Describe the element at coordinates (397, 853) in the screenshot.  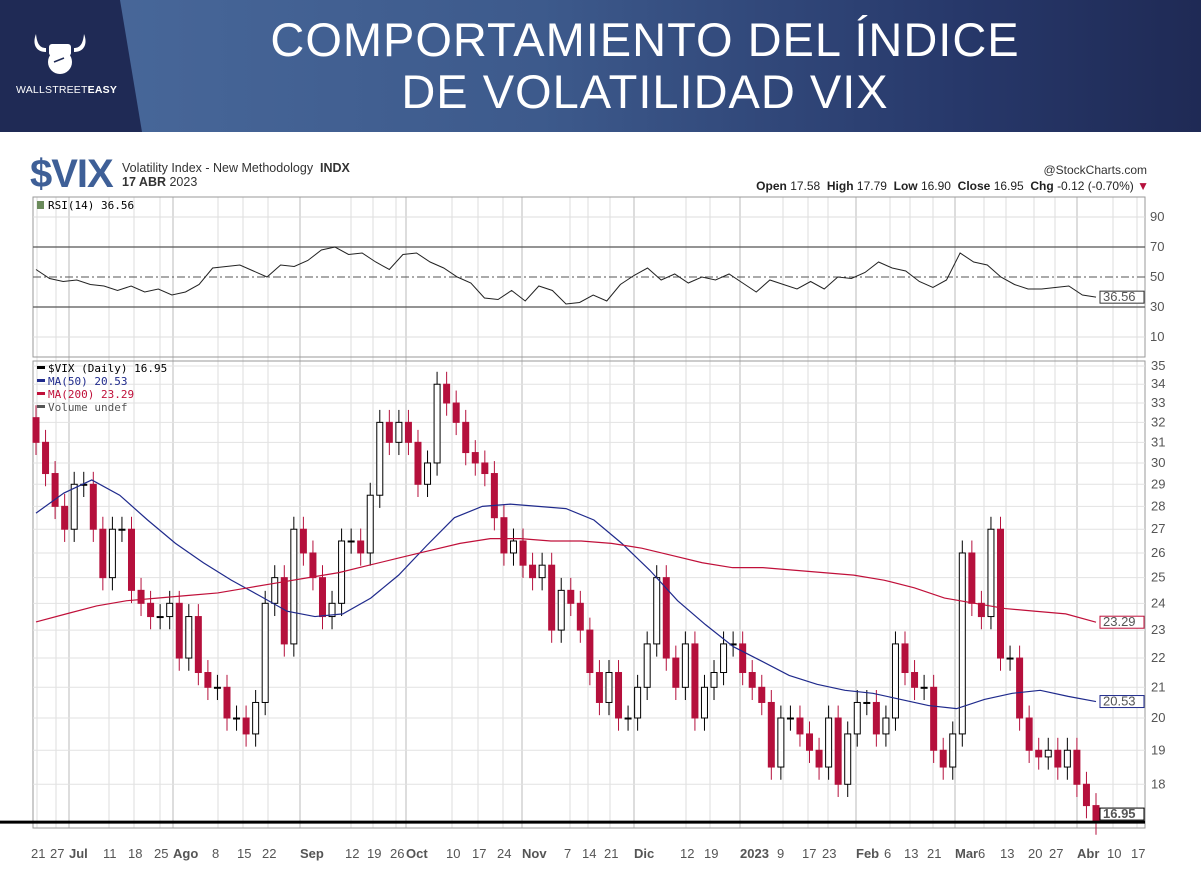
I see `x-tick-label: 26` at that location.